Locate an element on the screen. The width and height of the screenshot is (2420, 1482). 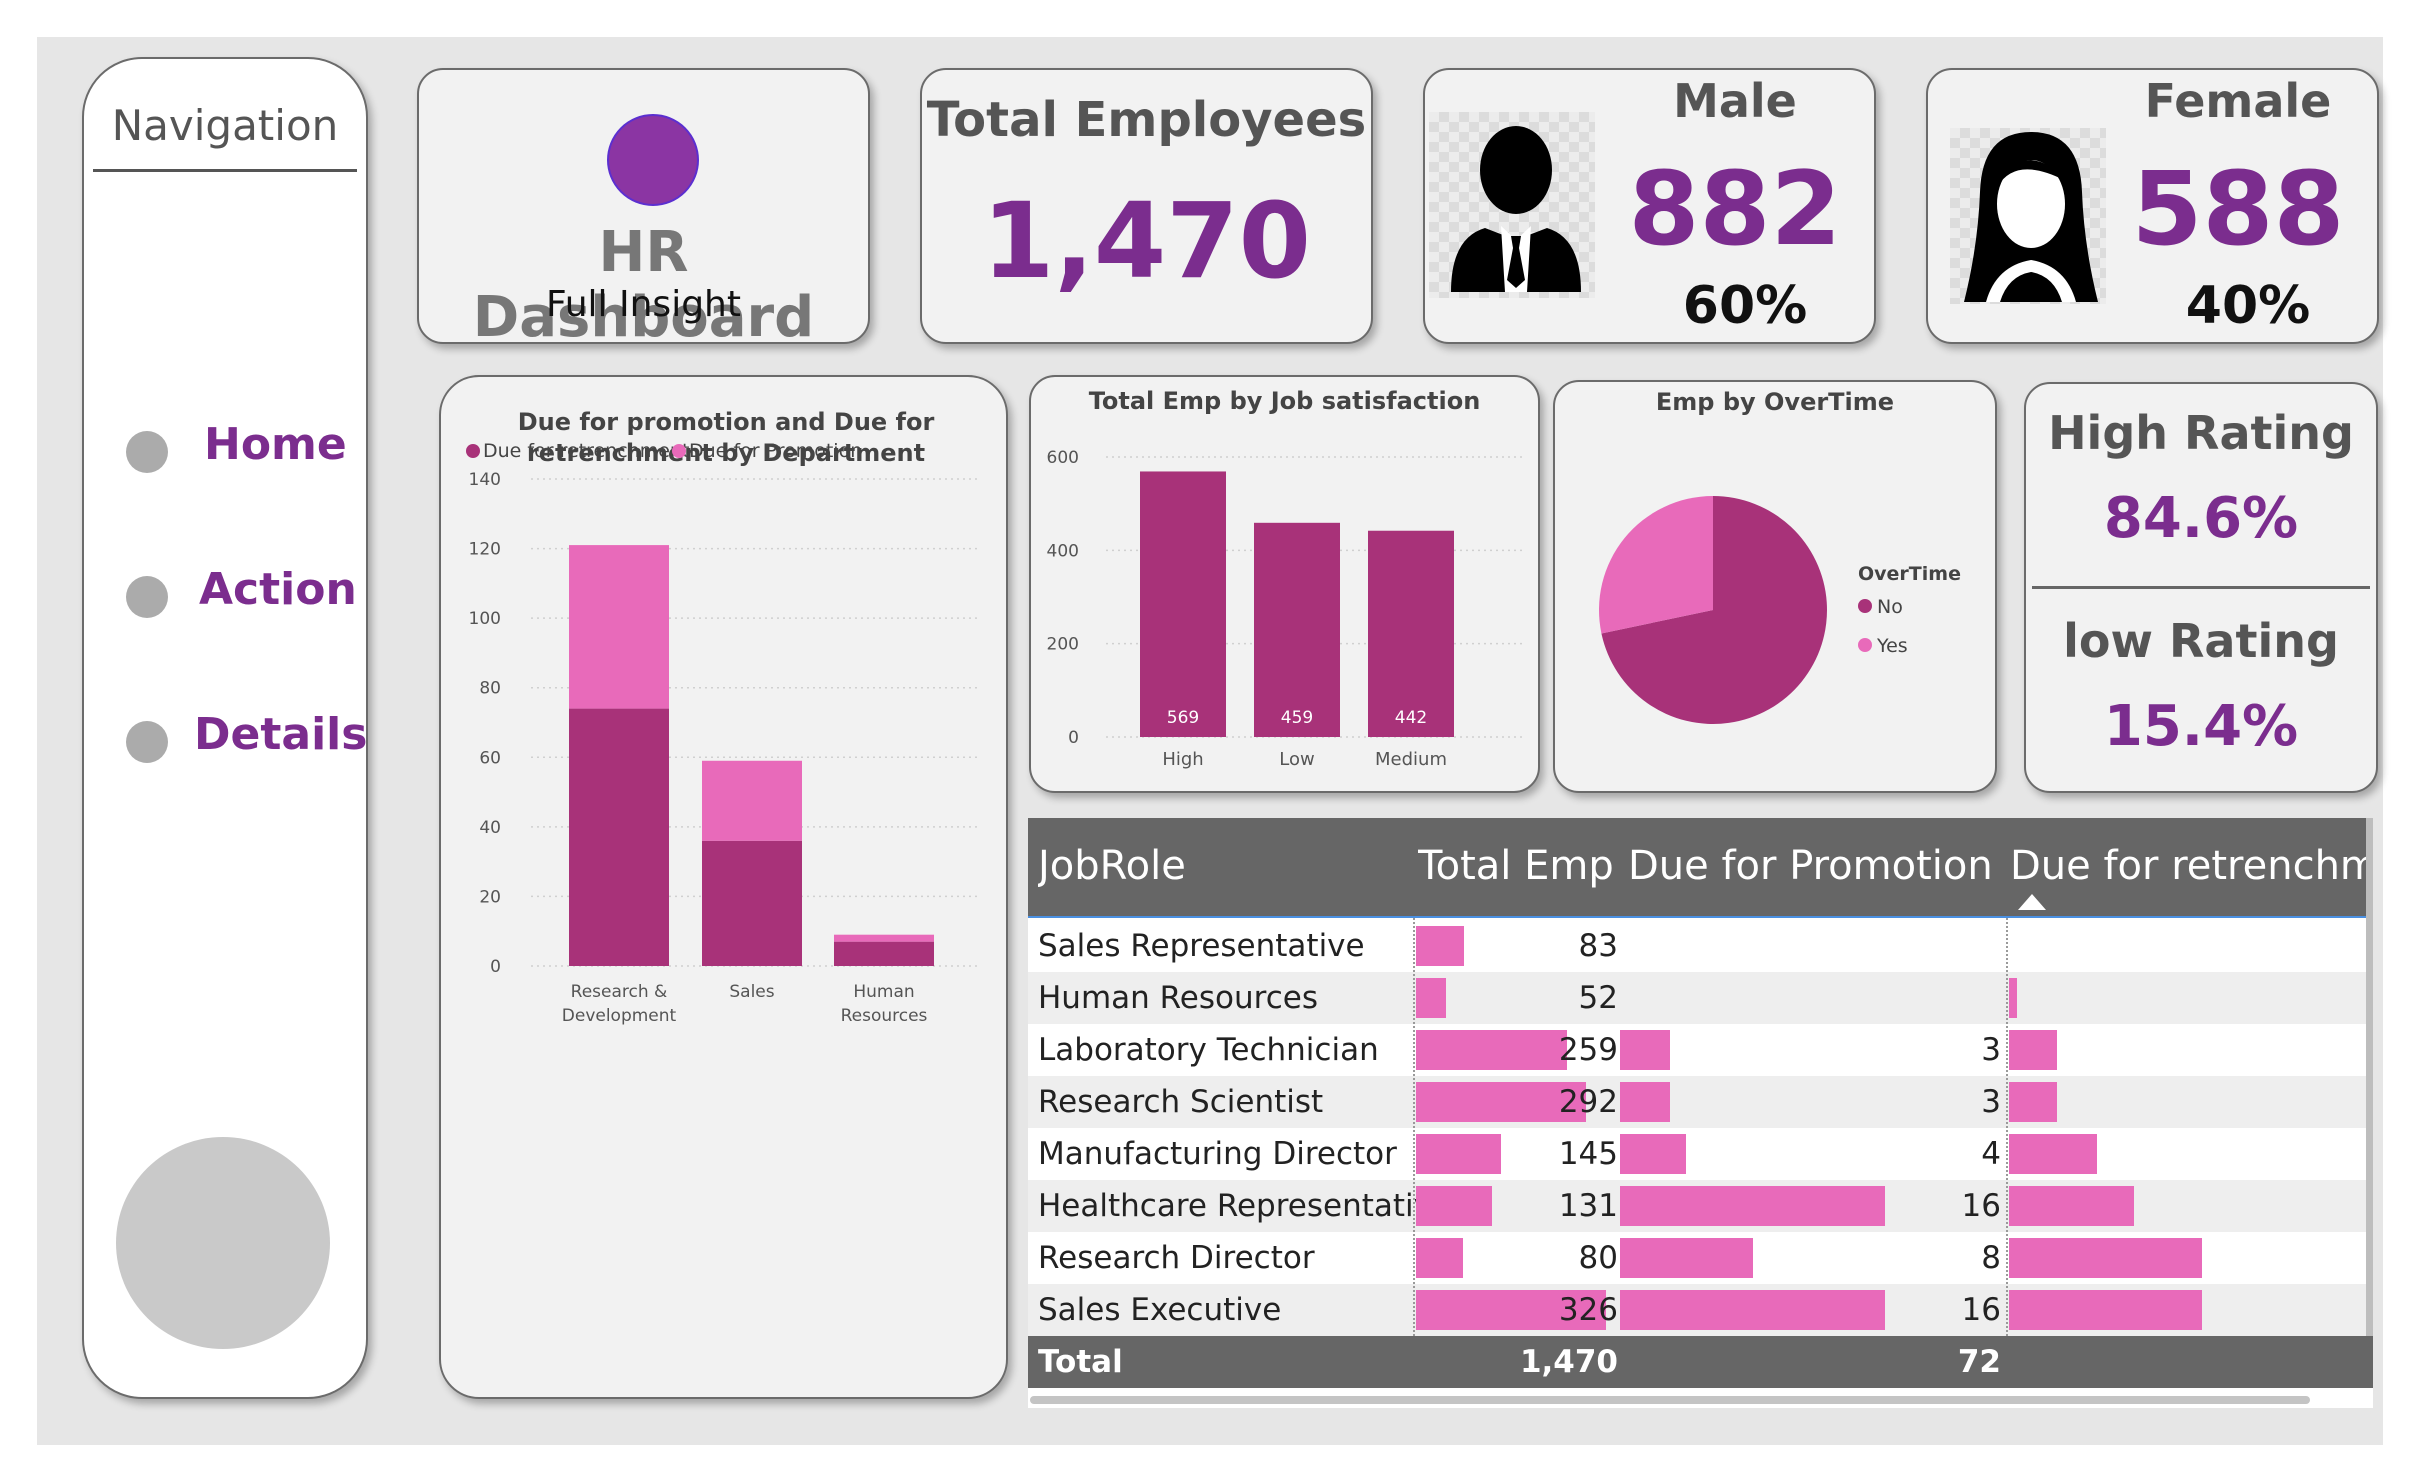
x-category-label: Development is located at coordinates (619, 1016).